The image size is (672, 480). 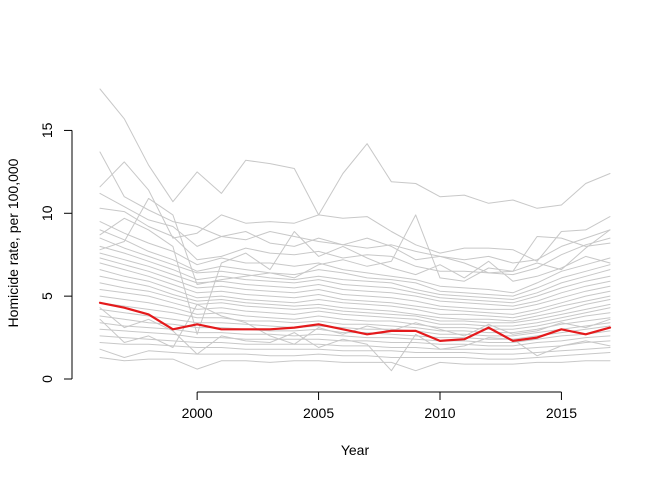 What do you see at coordinates (439, 413) in the screenshot?
I see `x-tick-label-2010: 2010` at bounding box center [439, 413].